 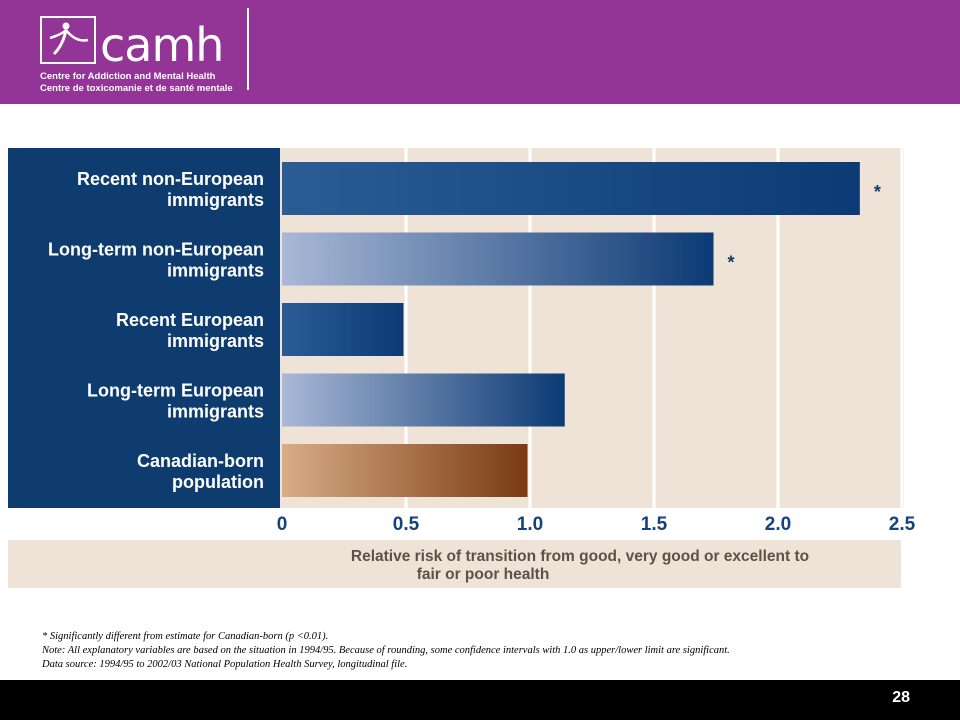 What do you see at coordinates (480, 700) in the screenshot?
I see `footer-bar: 28` at bounding box center [480, 700].